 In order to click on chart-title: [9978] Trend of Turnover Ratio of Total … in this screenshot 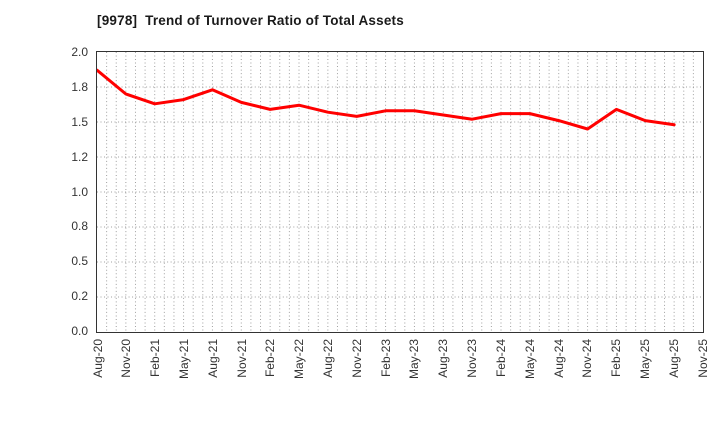, I will do `click(250, 20)`.